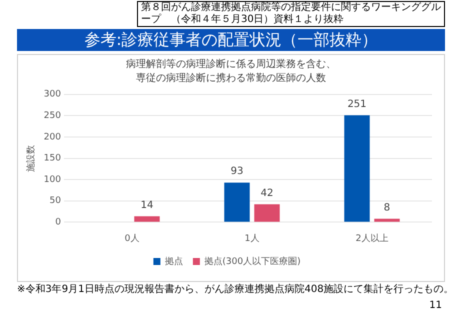 The image size is (462, 320). I want to click on text: 11, so click(435, 306).